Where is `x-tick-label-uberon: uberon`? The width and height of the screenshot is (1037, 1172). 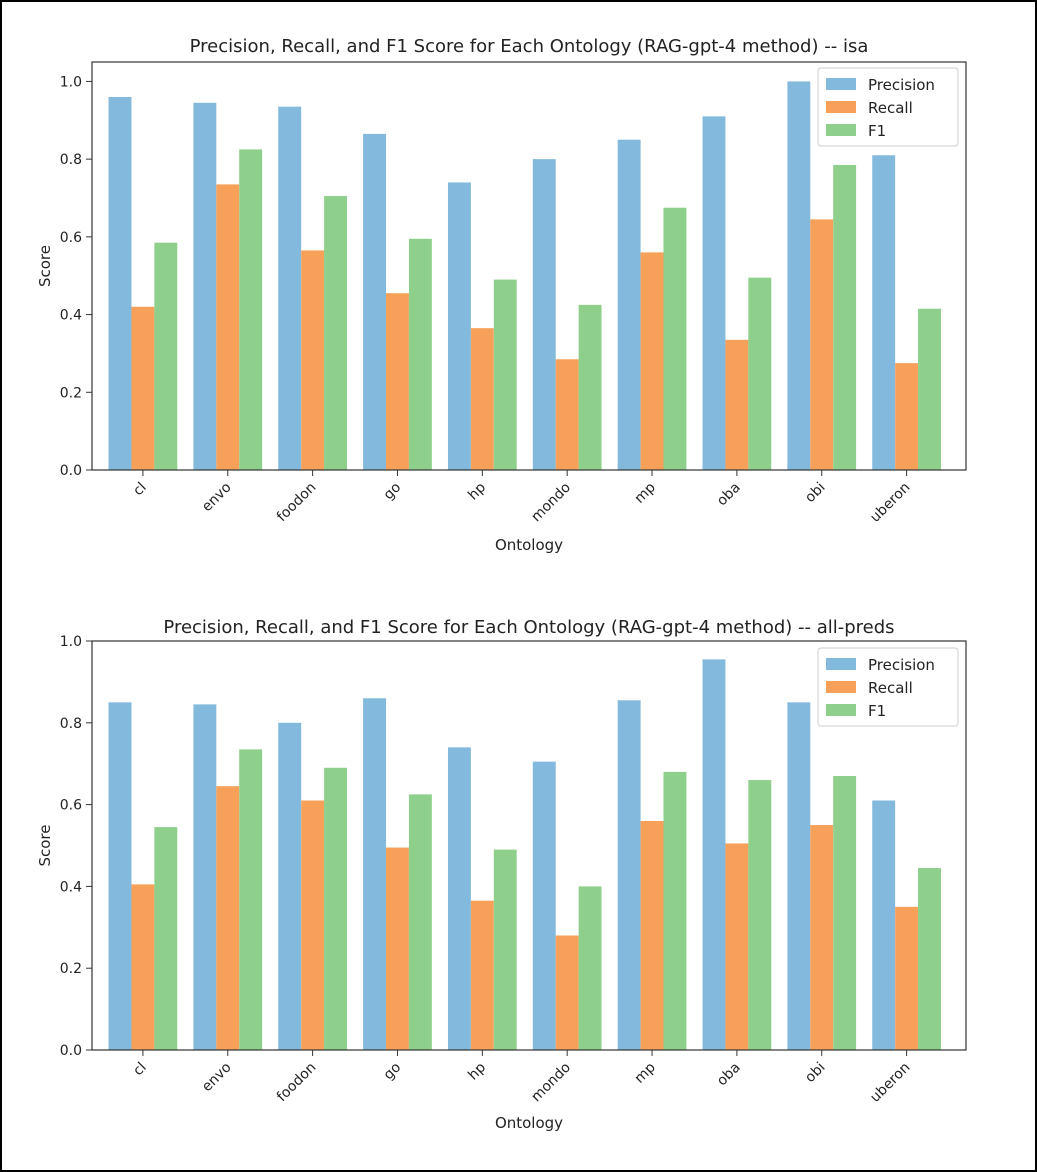 x-tick-label-uberon: uberon is located at coordinates (890, 503).